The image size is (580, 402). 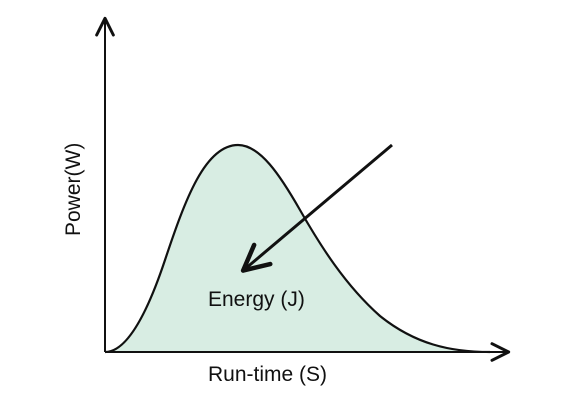 I want to click on area-label: Energy (J), so click(x=256, y=299).